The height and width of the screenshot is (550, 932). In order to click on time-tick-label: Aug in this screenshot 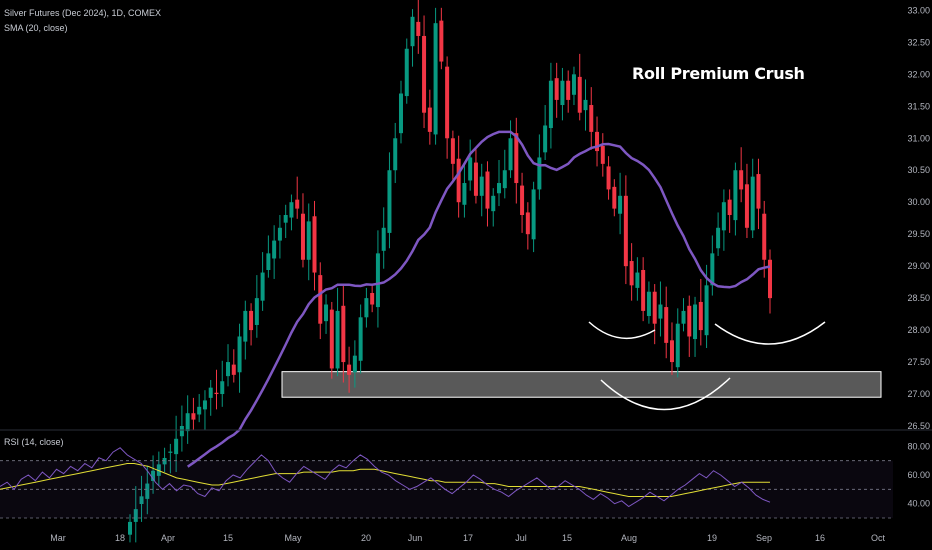, I will do `click(629, 538)`.